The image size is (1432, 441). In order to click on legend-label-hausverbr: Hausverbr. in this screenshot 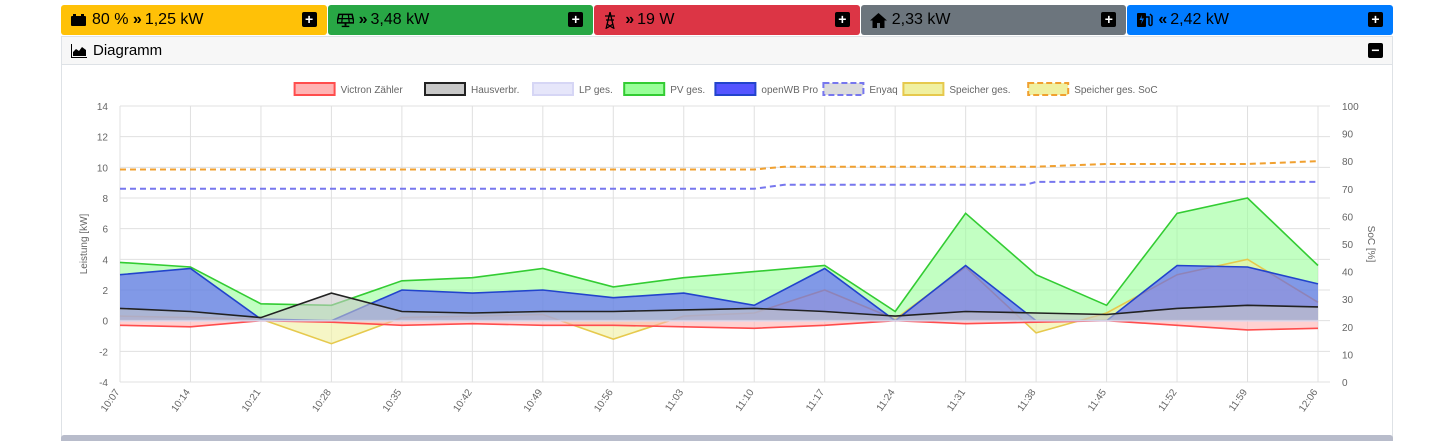, I will do `click(495, 90)`.